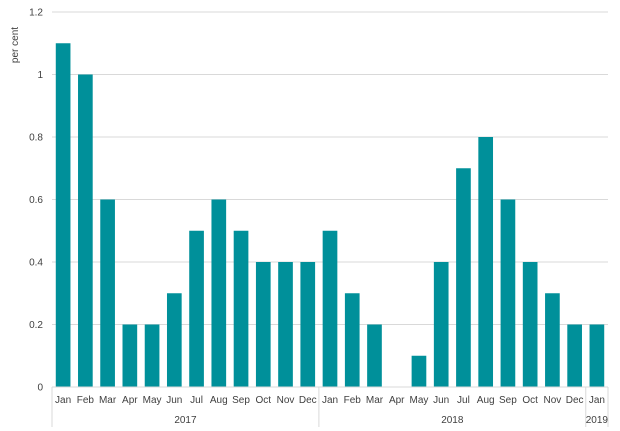 Image resolution: width=620 pixels, height=431 pixels. Describe the element at coordinates (15, 45) in the screenshot. I see `y-axis-title: per cent` at that location.